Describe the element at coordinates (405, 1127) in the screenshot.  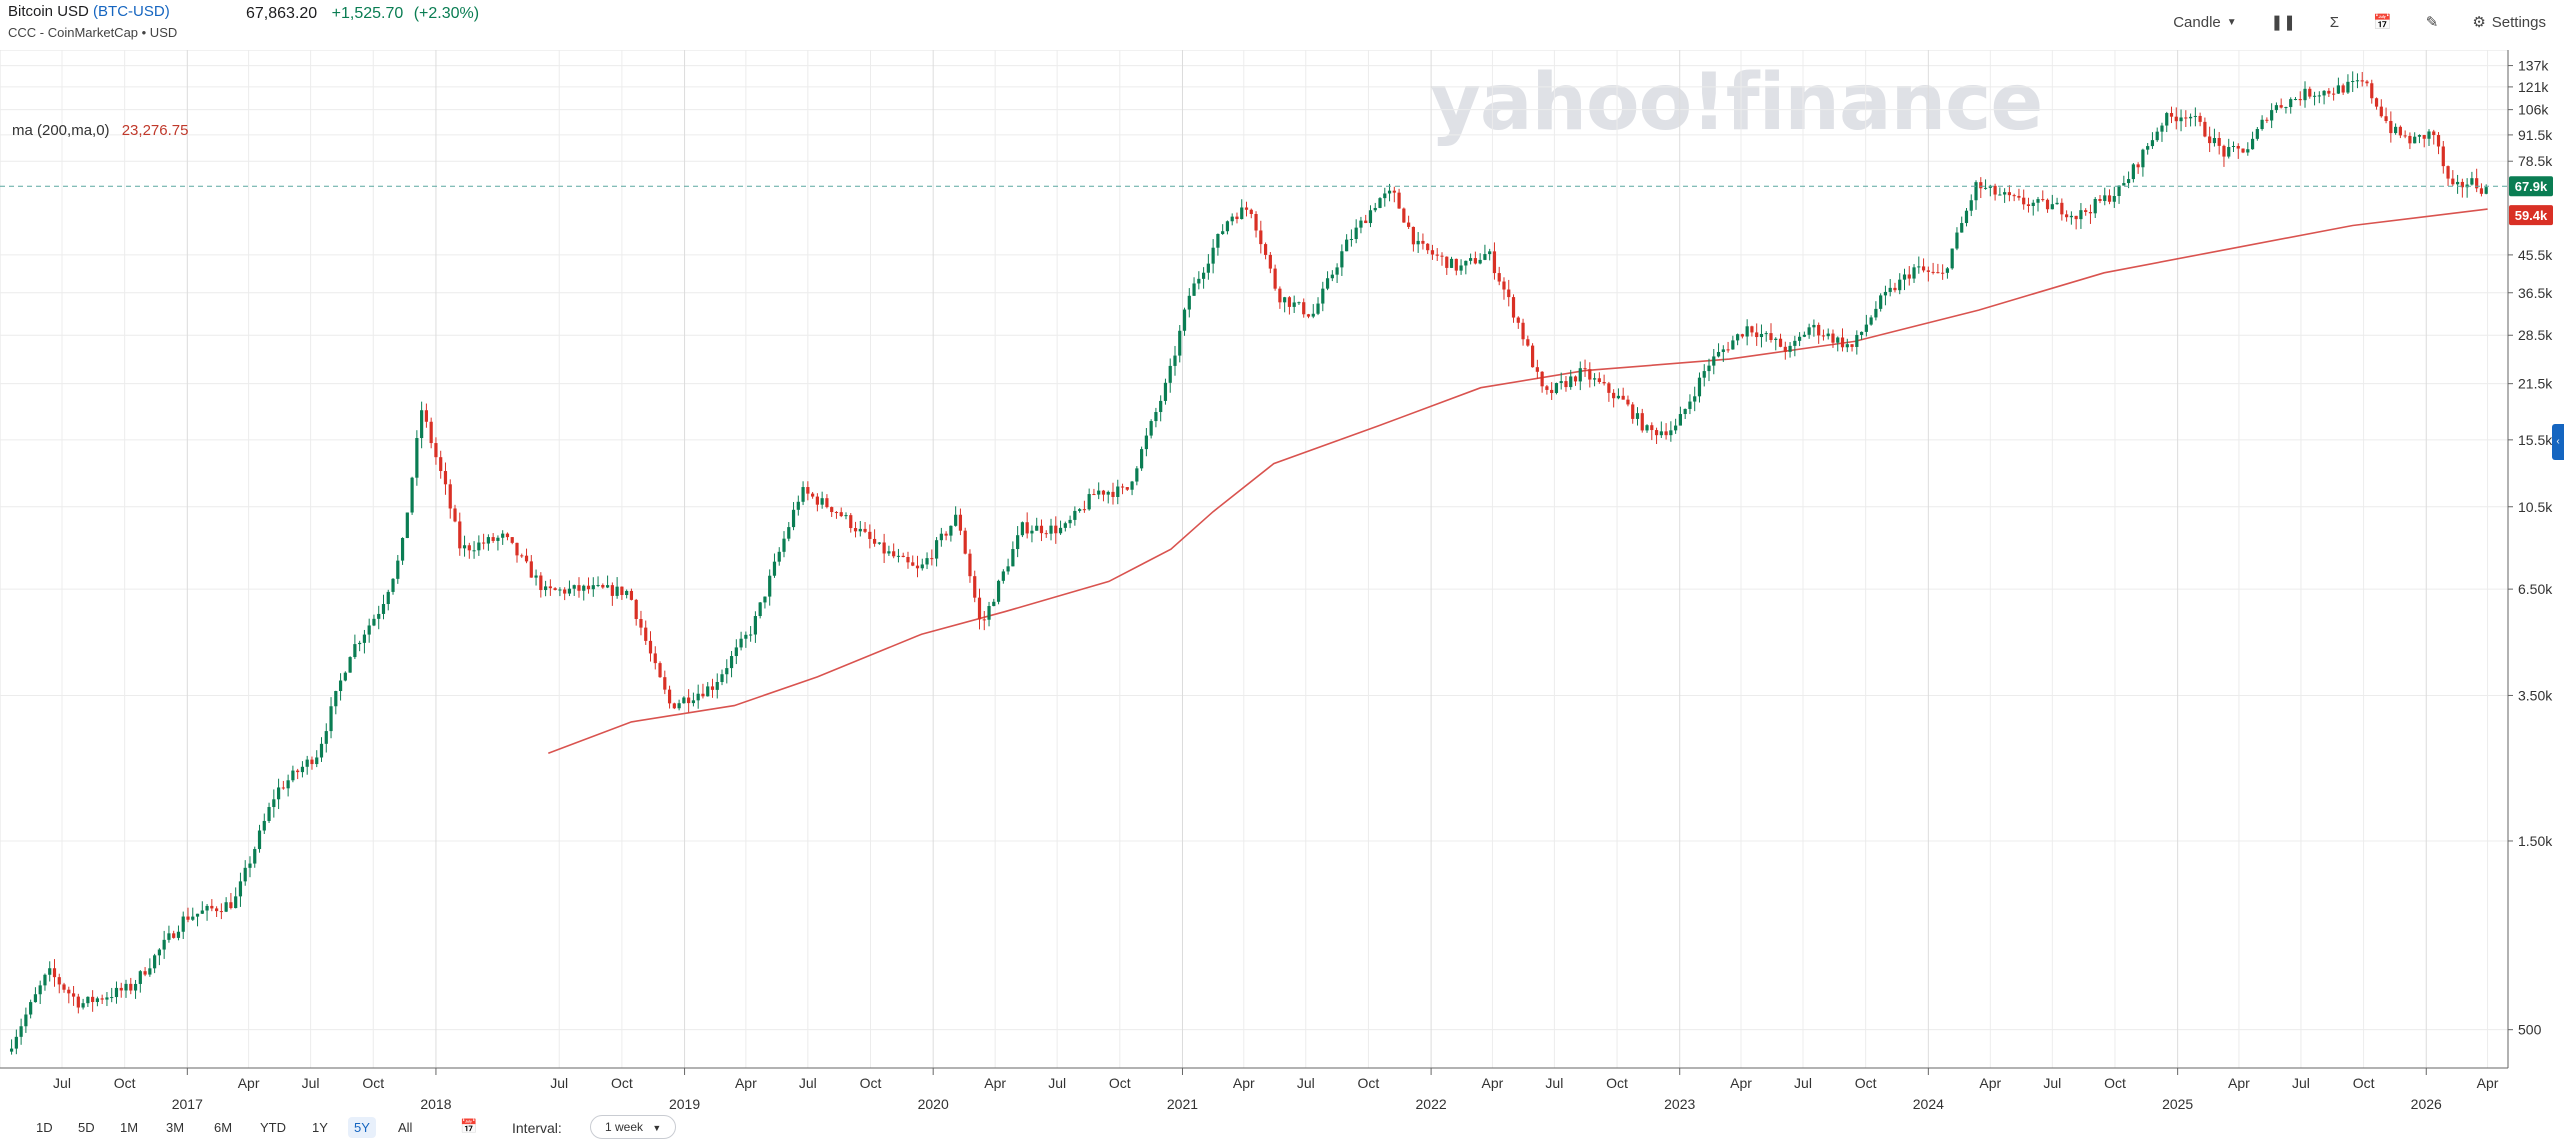
I see `range-button-all: All` at that location.